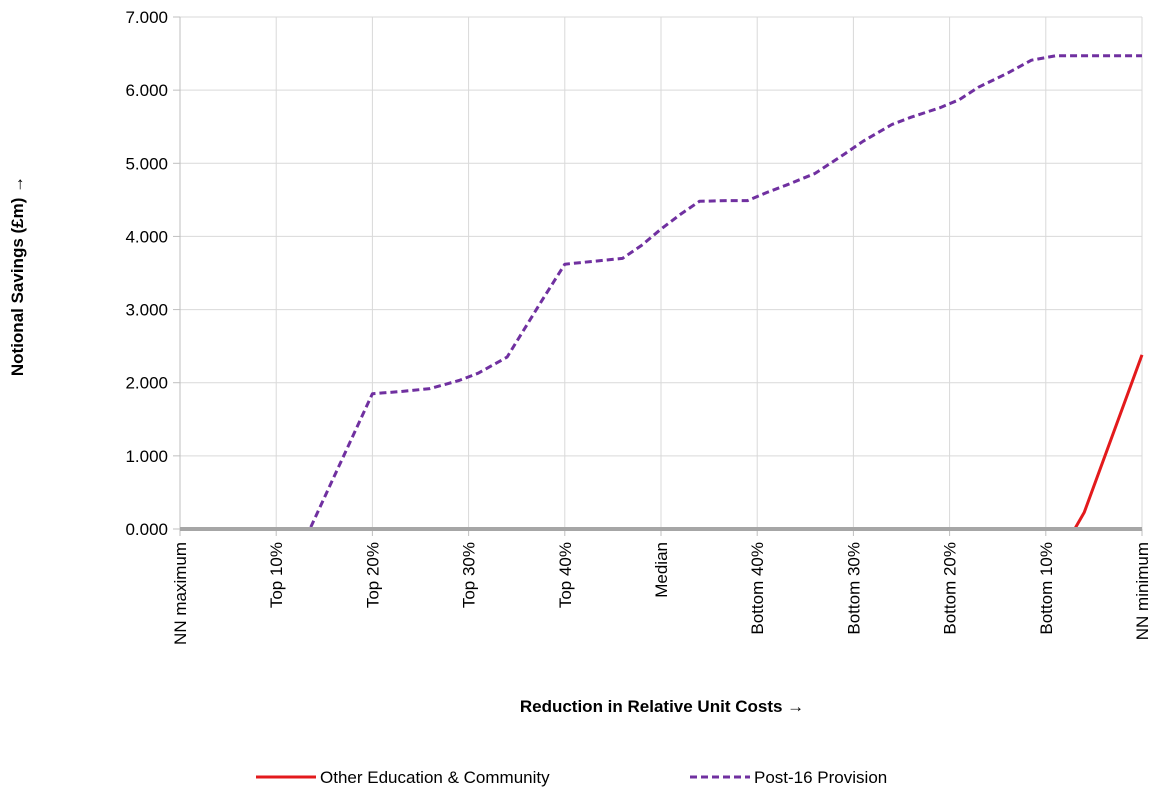 The width and height of the screenshot is (1157, 796). Describe the element at coordinates (662, 706) in the screenshot. I see `x-axis-title: Reduction in Relative Unit Costs →` at that location.